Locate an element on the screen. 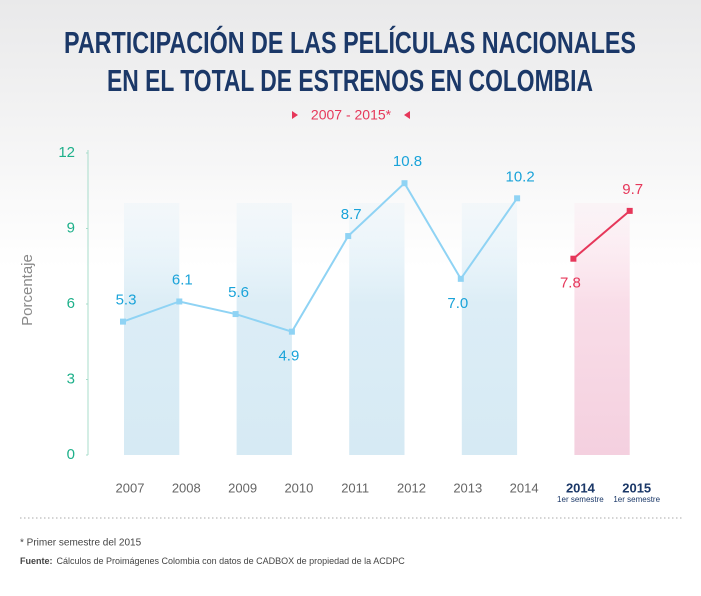 This screenshot has width=701, height=596. source-label: Fuente: is located at coordinates (36, 561).